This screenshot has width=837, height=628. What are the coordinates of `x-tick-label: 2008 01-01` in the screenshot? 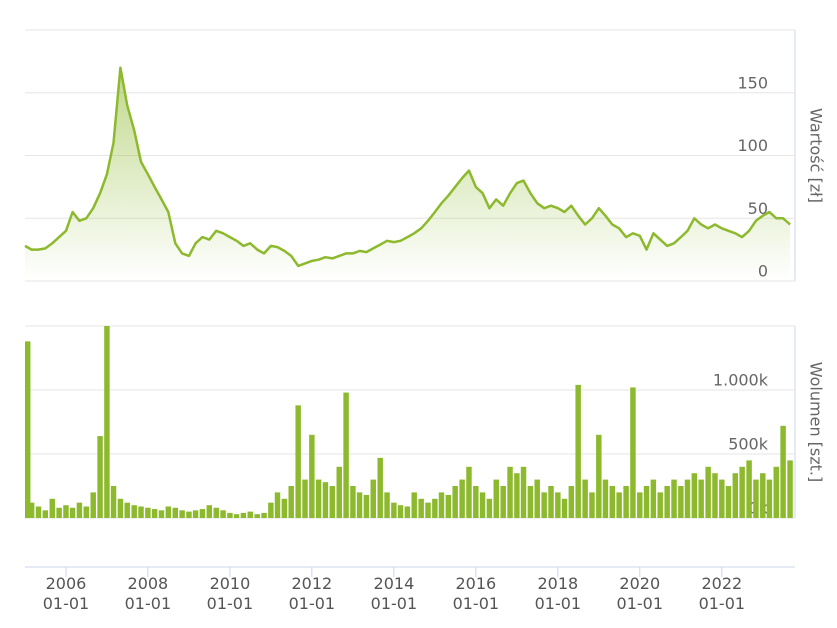 It's located at (148, 593).